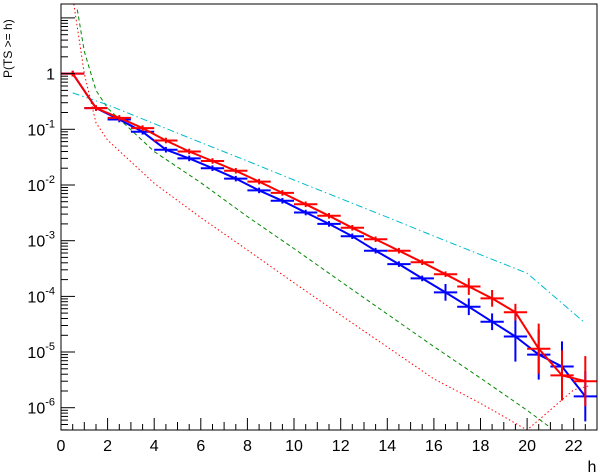 The width and height of the screenshot is (600, 476). Describe the element at coordinates (527, 446) in the screenshot. I see `x-tick-label: 20` at that location.